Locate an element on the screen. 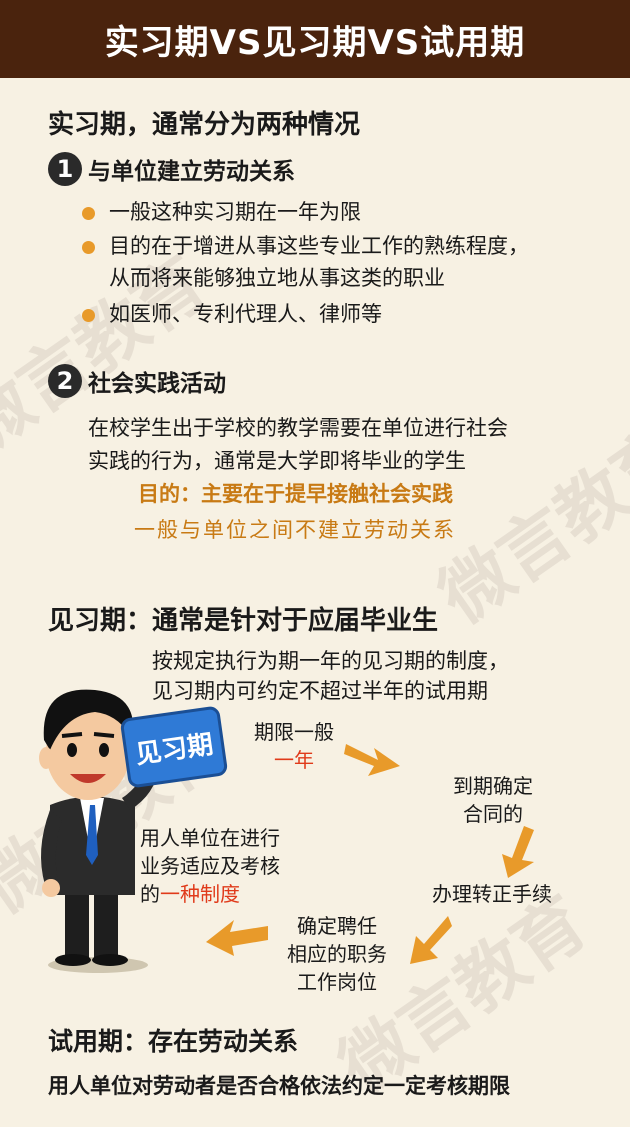  list-item: 目的在于增进从事这些专业工作的熟练程度， 从而将来能够独立地从事这类的职业 is located at coordinates (347, 262).